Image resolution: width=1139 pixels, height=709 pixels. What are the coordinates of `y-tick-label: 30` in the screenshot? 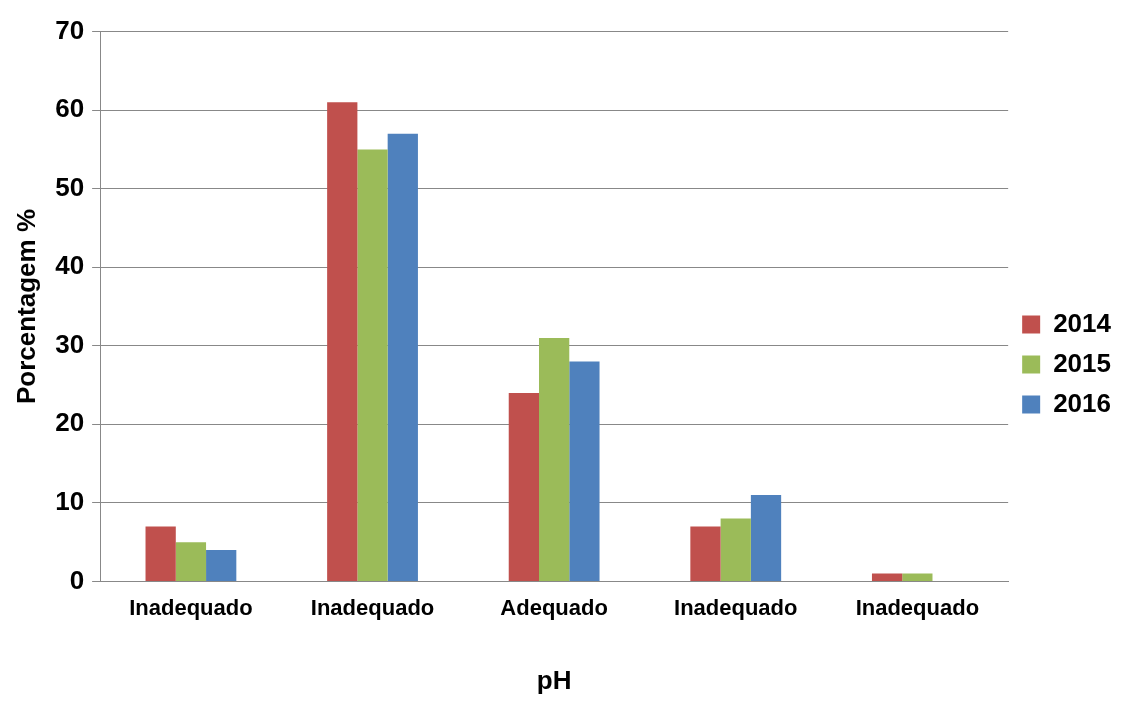 It's located at (70, 343).